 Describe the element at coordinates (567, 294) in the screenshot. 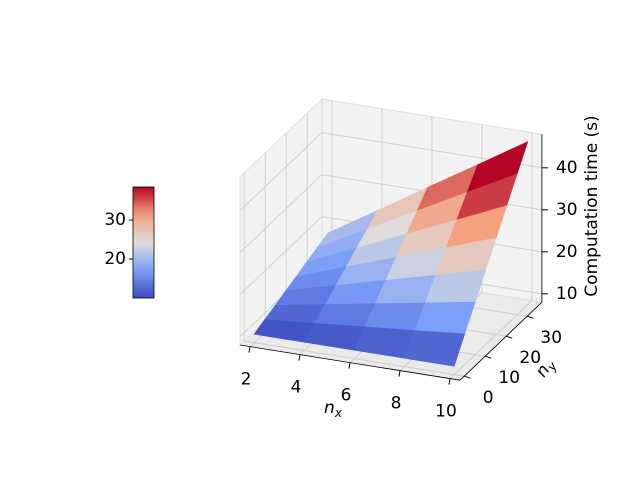

I see `z-tick-label: 10` at that location.